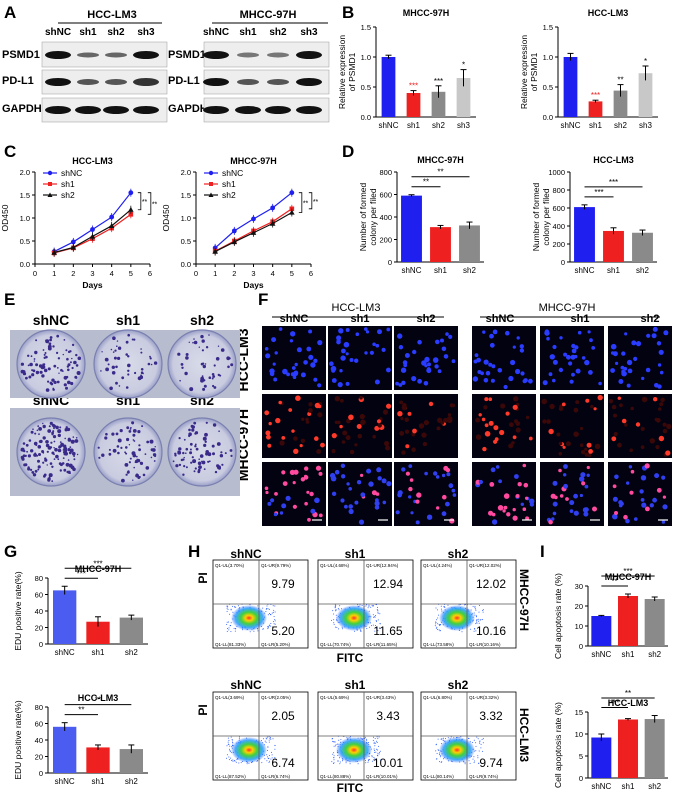 This screenshot has height=805, width=685. What do you see at coordinates (300, 202) in the screenshot?
I see `significance-bracket` at bounding box center [300, 202].